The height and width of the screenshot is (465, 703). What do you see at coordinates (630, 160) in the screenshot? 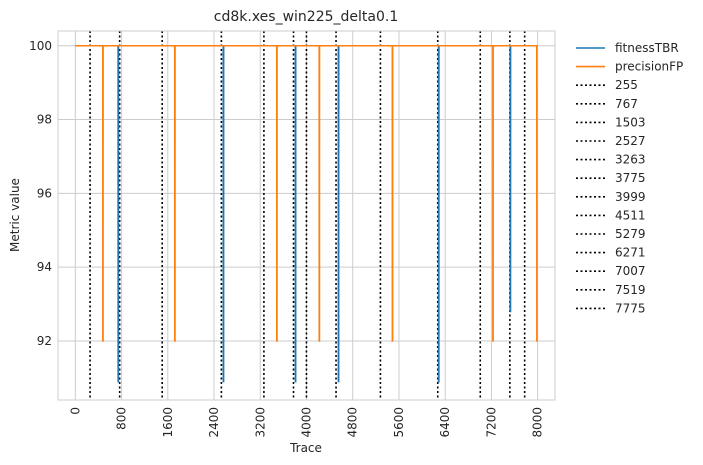
I see `legend-label: 3263` at bounding box center [630, 160].